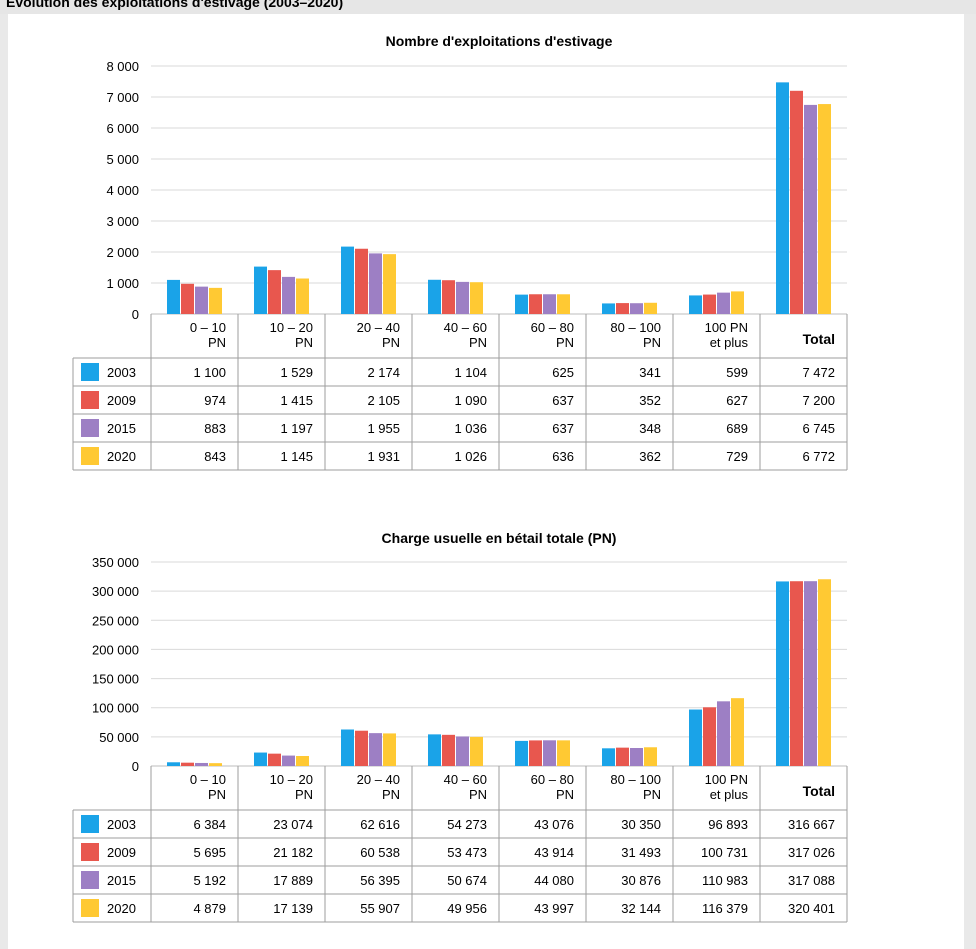 Image resolution: width=976 pixels, height=949 pixels. Describe the element at coordinates (378, 327) in the screenshot. I see `x-tick-label-line: 20 – 40` at that location.